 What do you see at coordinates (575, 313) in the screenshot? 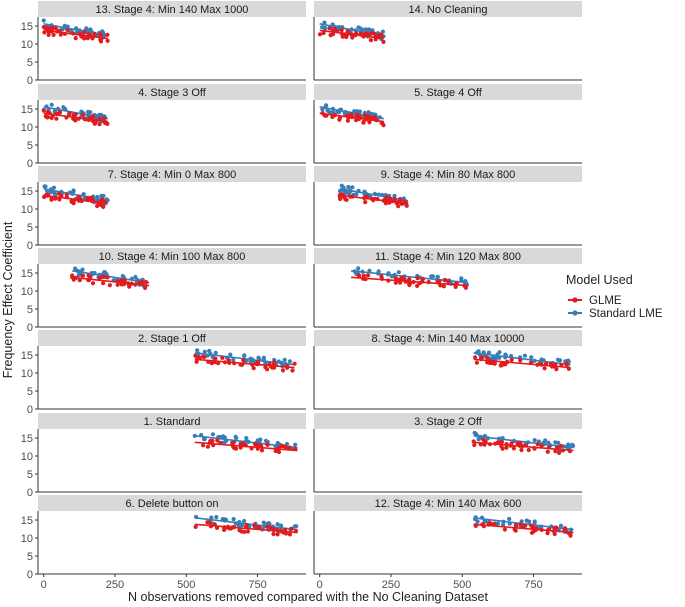
I see `legend-key-standard-lme` at bounding box center [575, 313].